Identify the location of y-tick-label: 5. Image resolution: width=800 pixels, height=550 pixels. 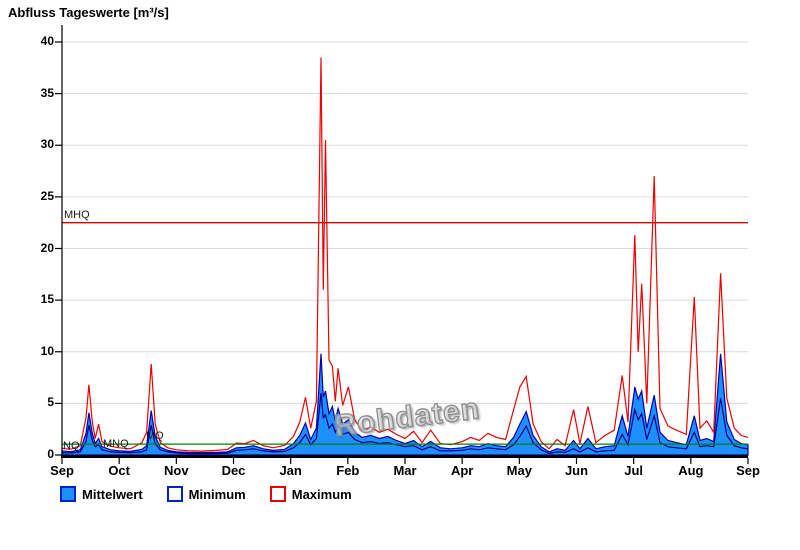
(50, 402).